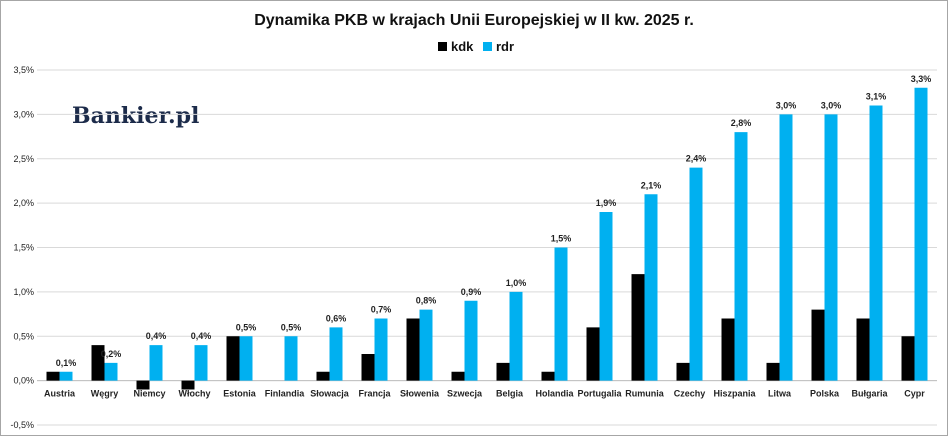 The image size is (948, 436). I want to click on data-label-rdr-7: 0,7%, so click(381, 310).